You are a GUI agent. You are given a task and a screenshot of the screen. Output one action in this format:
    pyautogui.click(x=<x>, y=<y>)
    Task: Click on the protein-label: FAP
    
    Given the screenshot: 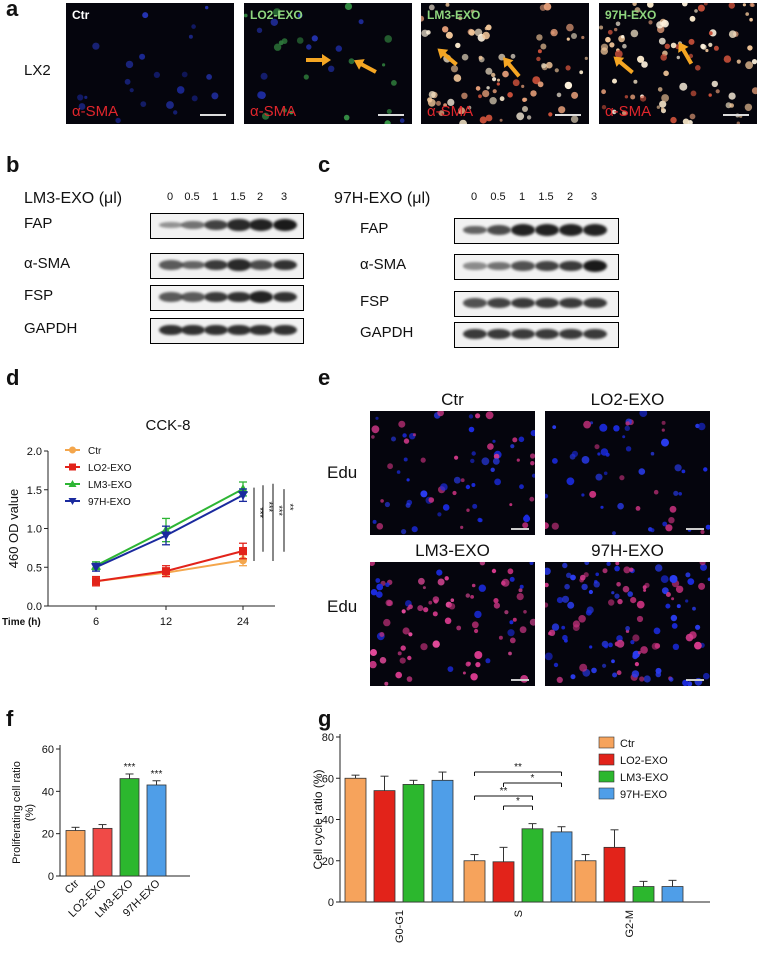 What is the action you would take?
    pyautogui.click(x=38, y=223)
    